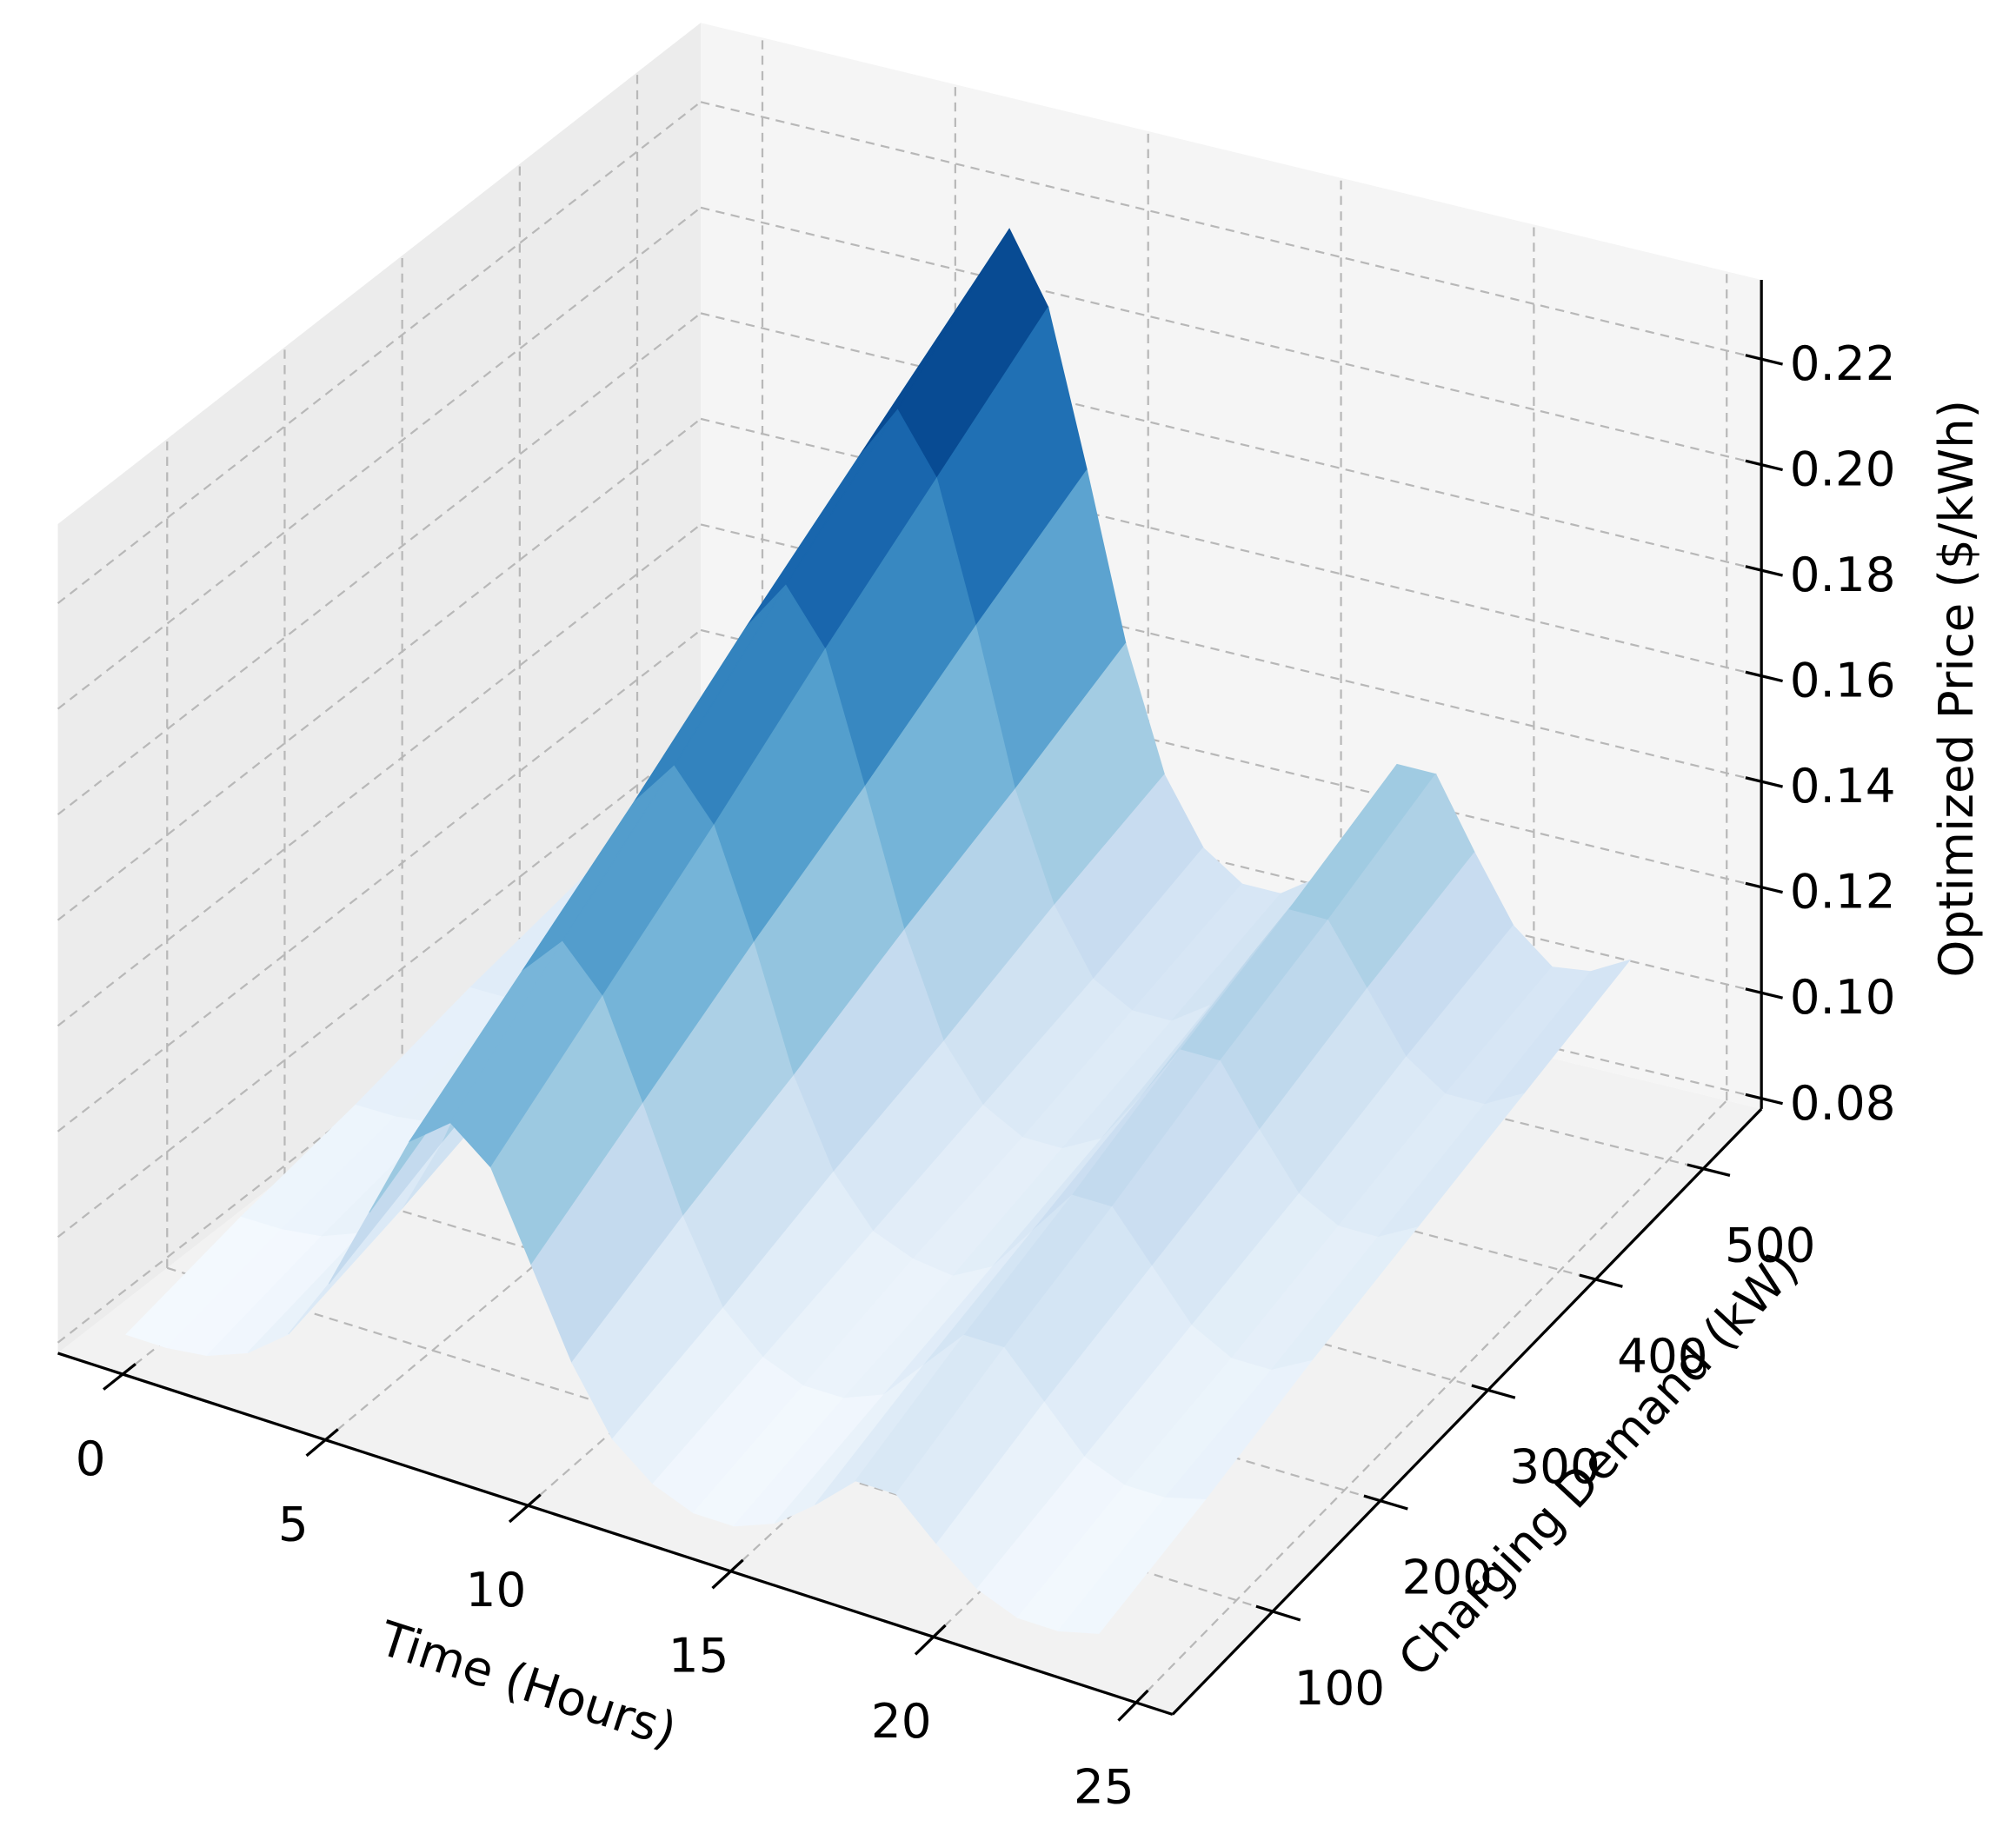  I want to click on z-tick-label: 0.16, so click(1843, 681).